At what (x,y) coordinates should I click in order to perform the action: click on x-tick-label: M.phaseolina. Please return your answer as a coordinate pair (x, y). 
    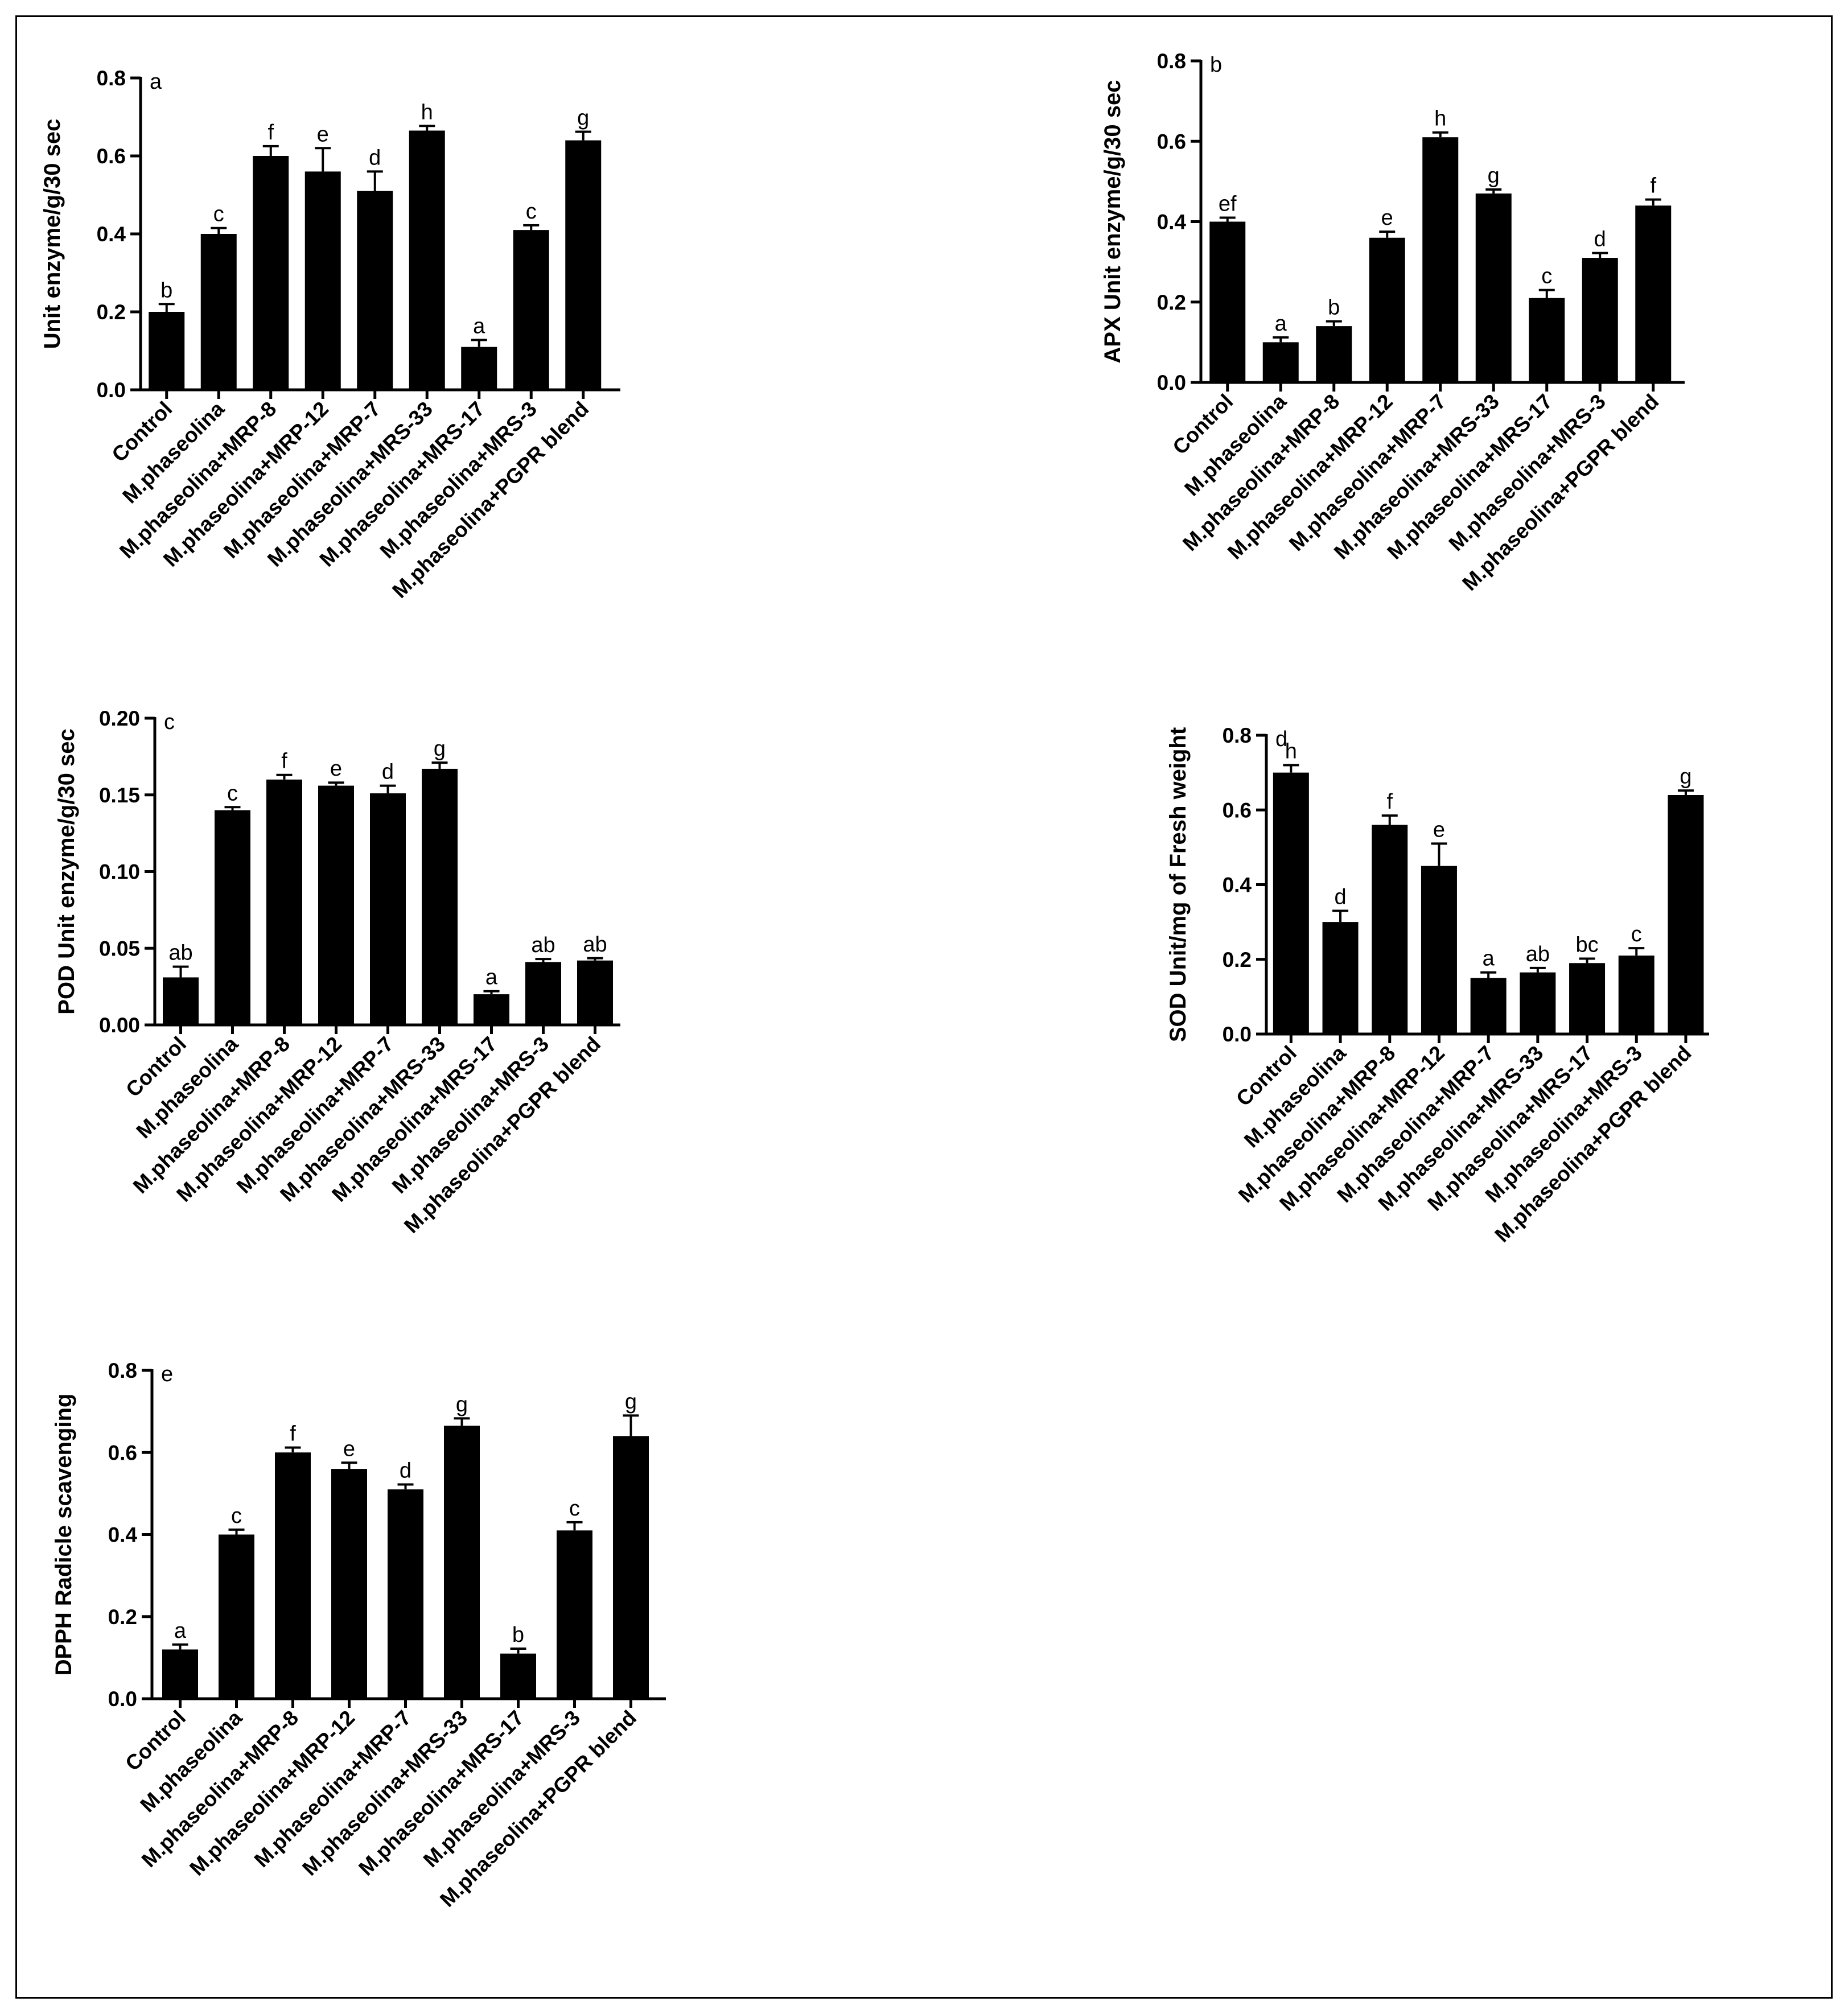
    Looking at the image, I should click on (190, 1761).